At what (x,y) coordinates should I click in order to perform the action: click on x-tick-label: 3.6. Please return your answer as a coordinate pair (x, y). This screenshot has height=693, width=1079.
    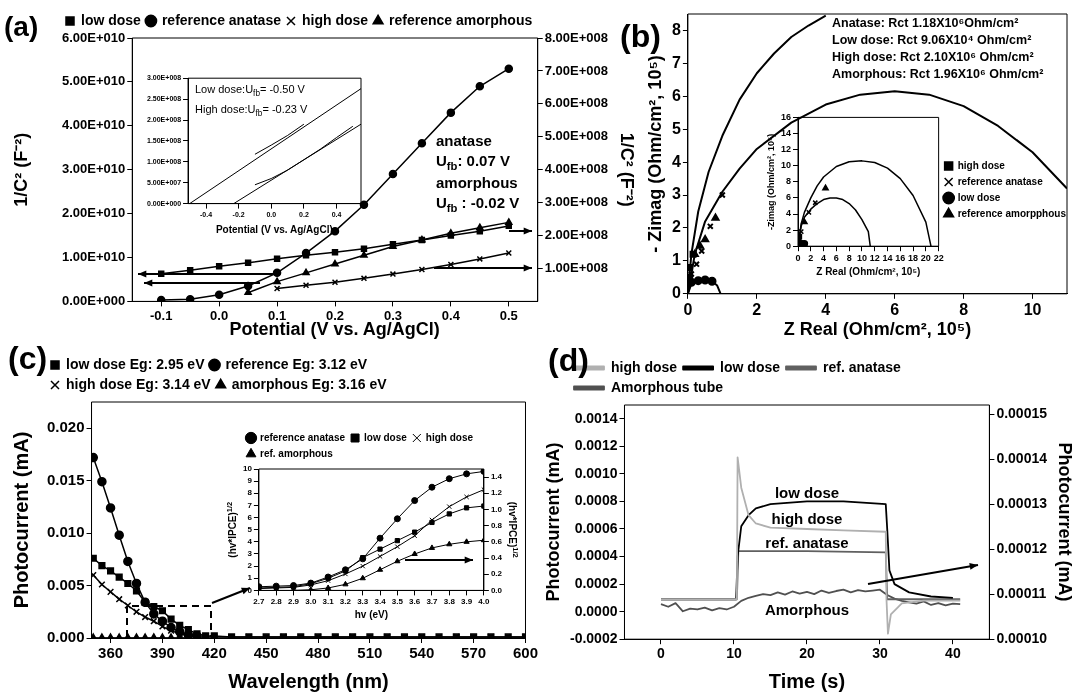
    Looking at the image, I should click on (415, 602).